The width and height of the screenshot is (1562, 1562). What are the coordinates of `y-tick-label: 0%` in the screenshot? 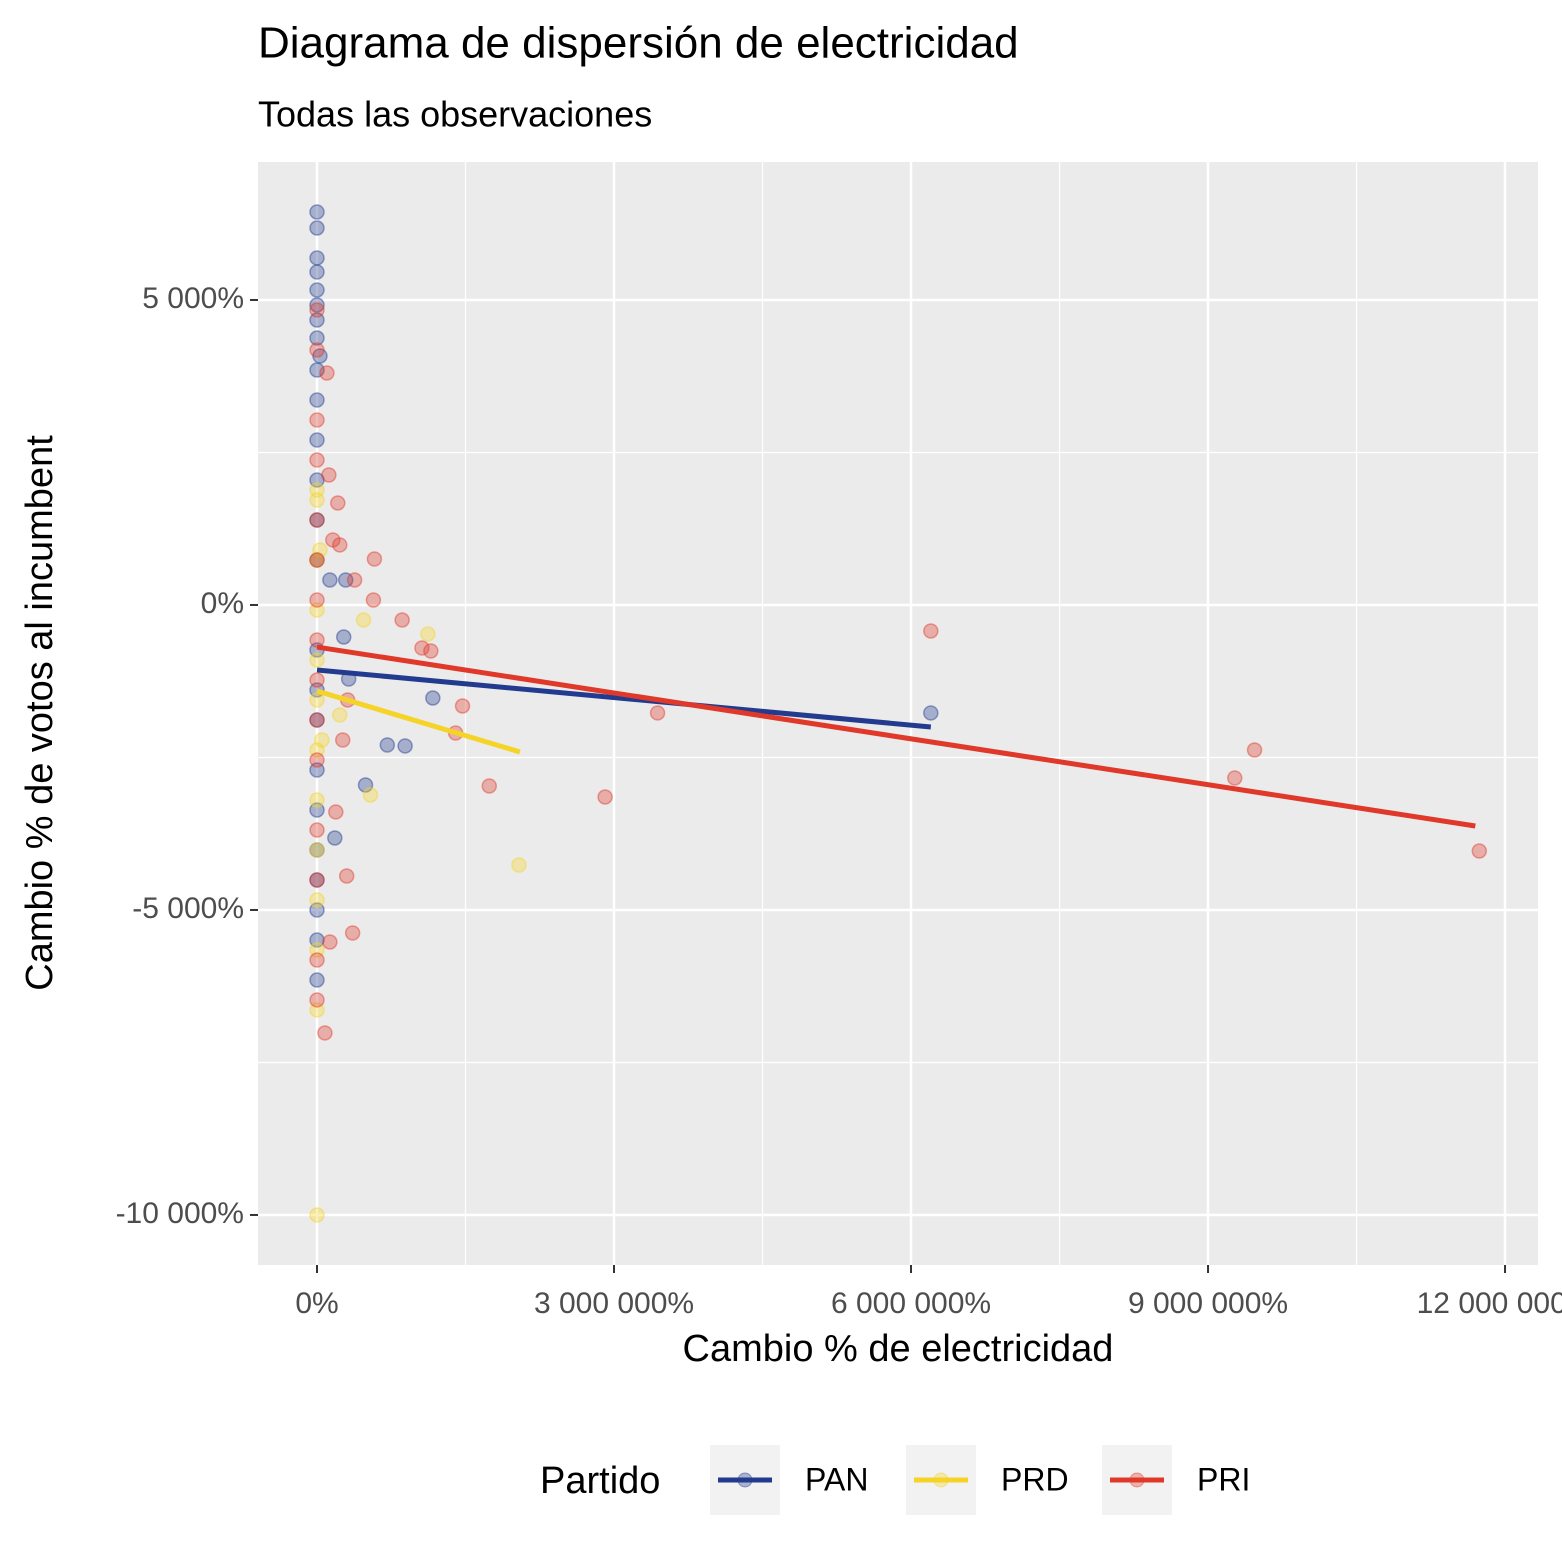 It's located at (222, 603).